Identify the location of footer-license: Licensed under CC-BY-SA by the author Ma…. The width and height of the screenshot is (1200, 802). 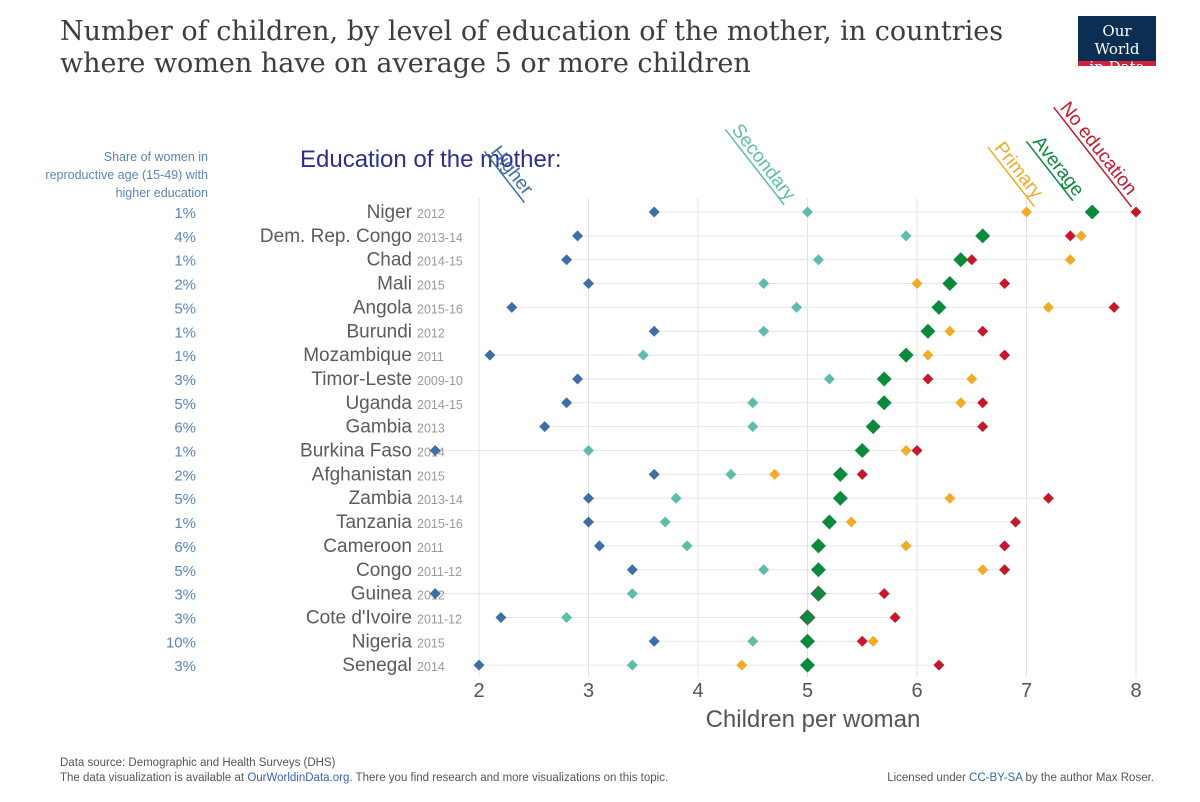
(1020, 778).